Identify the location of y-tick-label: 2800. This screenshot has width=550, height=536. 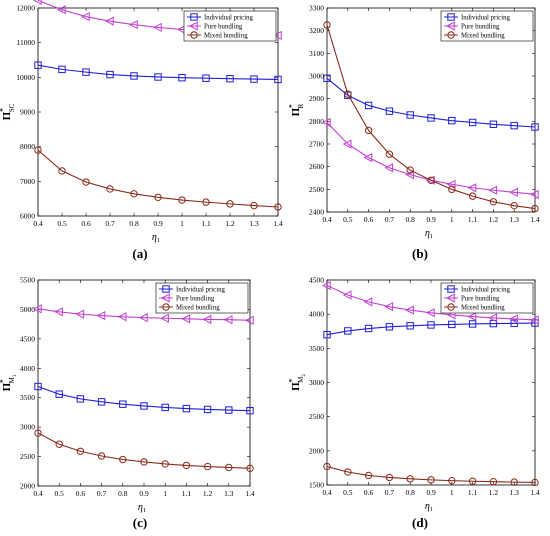
(316, 121).